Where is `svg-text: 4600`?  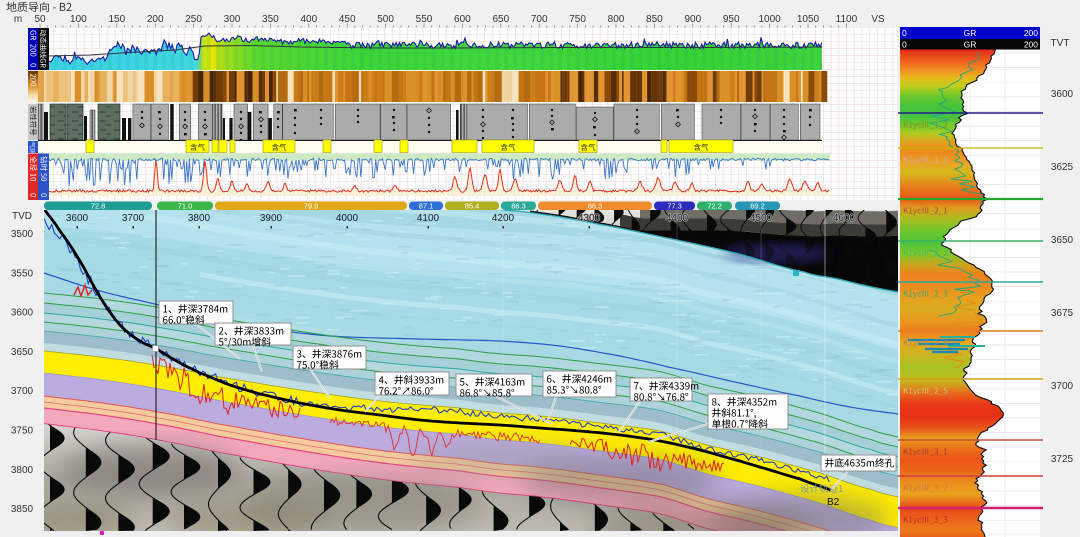
svg-text: 4600 is located at coordinates (844, 218).